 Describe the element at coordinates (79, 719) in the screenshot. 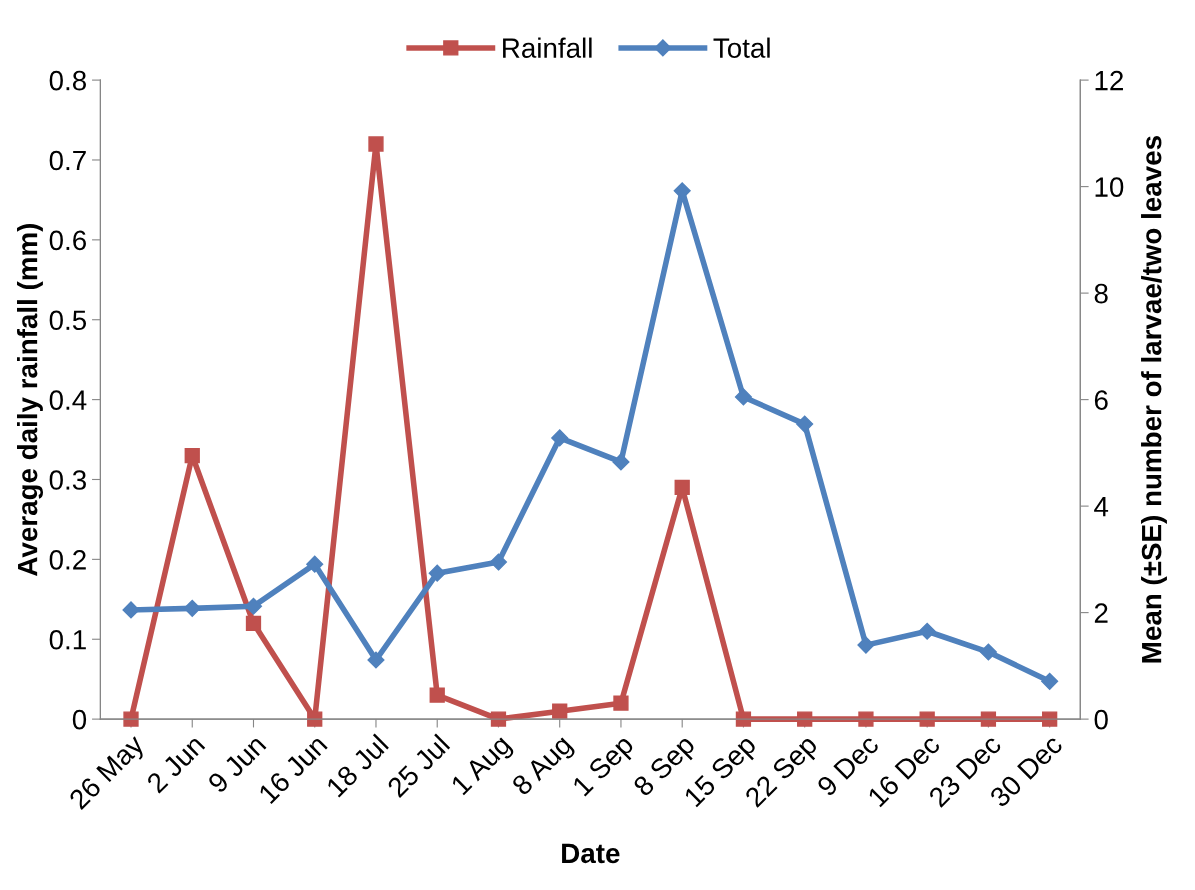

I see `y-tick-label: 0` at that location.